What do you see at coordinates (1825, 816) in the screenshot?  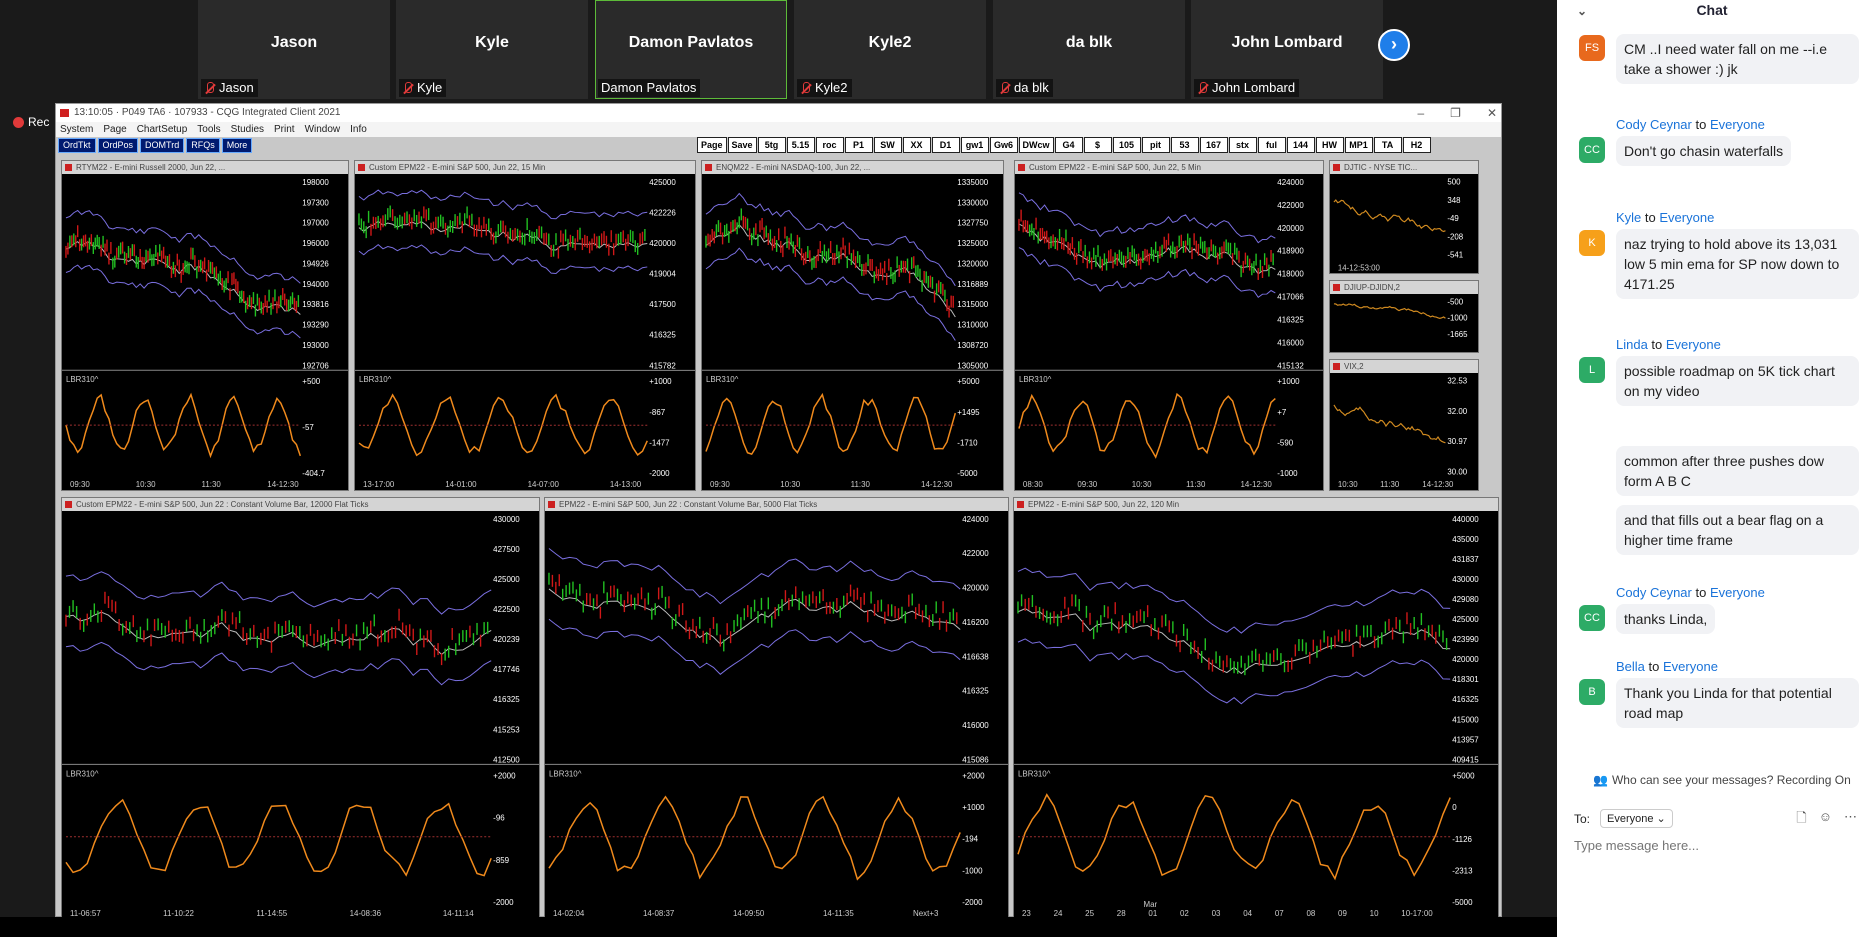 I see `emoji-icon: ☺` at bounding box center [1825, 816].